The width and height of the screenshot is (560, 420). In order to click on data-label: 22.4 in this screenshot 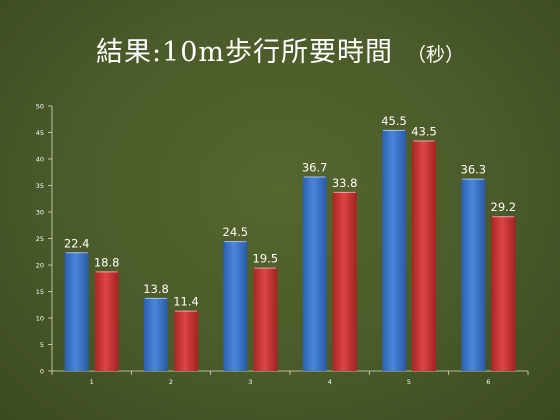, I will do `click(77, 243)`.